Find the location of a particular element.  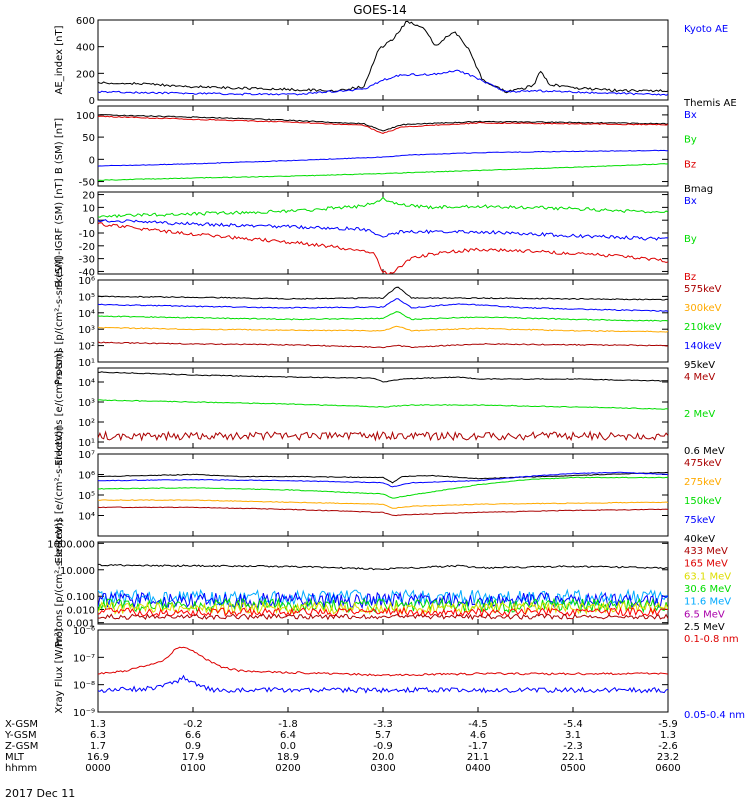

x-row-value: 0000 is located at coordinates (97, 768).